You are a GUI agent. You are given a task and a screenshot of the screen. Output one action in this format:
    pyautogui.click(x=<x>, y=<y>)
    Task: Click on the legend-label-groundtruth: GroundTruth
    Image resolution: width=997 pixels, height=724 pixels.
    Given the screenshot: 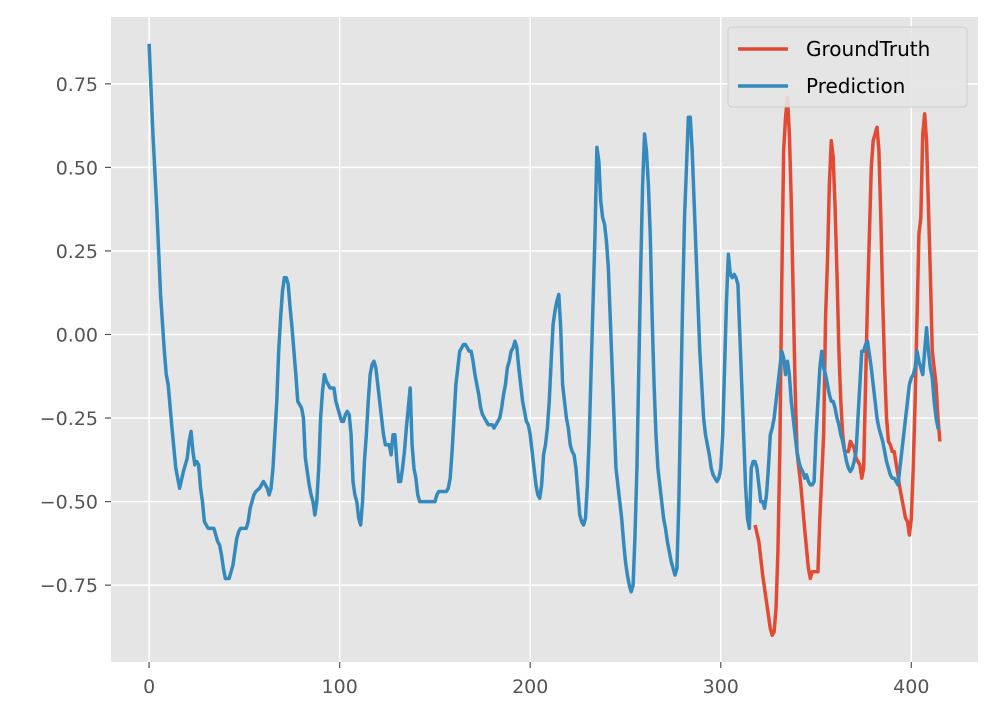 What is the action you would take?
    pyautogui.click(x=868, y=49)
    